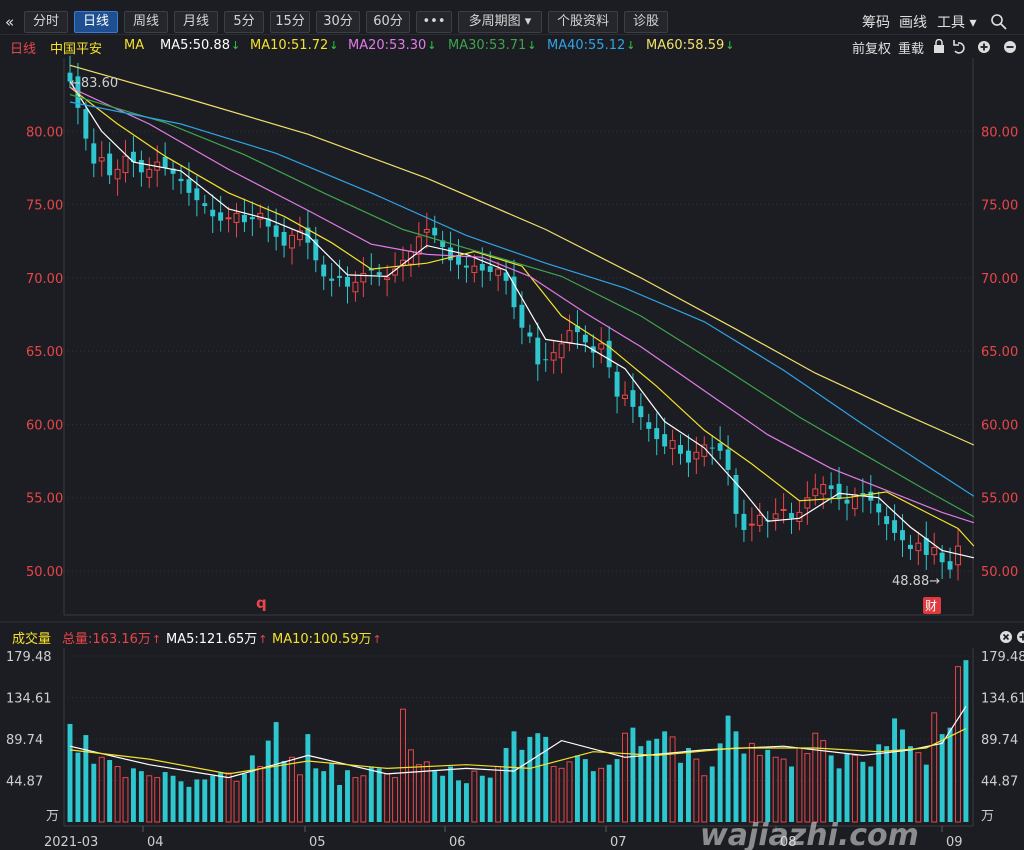 Image resolution: width=1024 pixels, height=850 pixels. Describe the element at coordinates (1020, 637) in the screenshot. I see `add-indicator-icon` at that location.